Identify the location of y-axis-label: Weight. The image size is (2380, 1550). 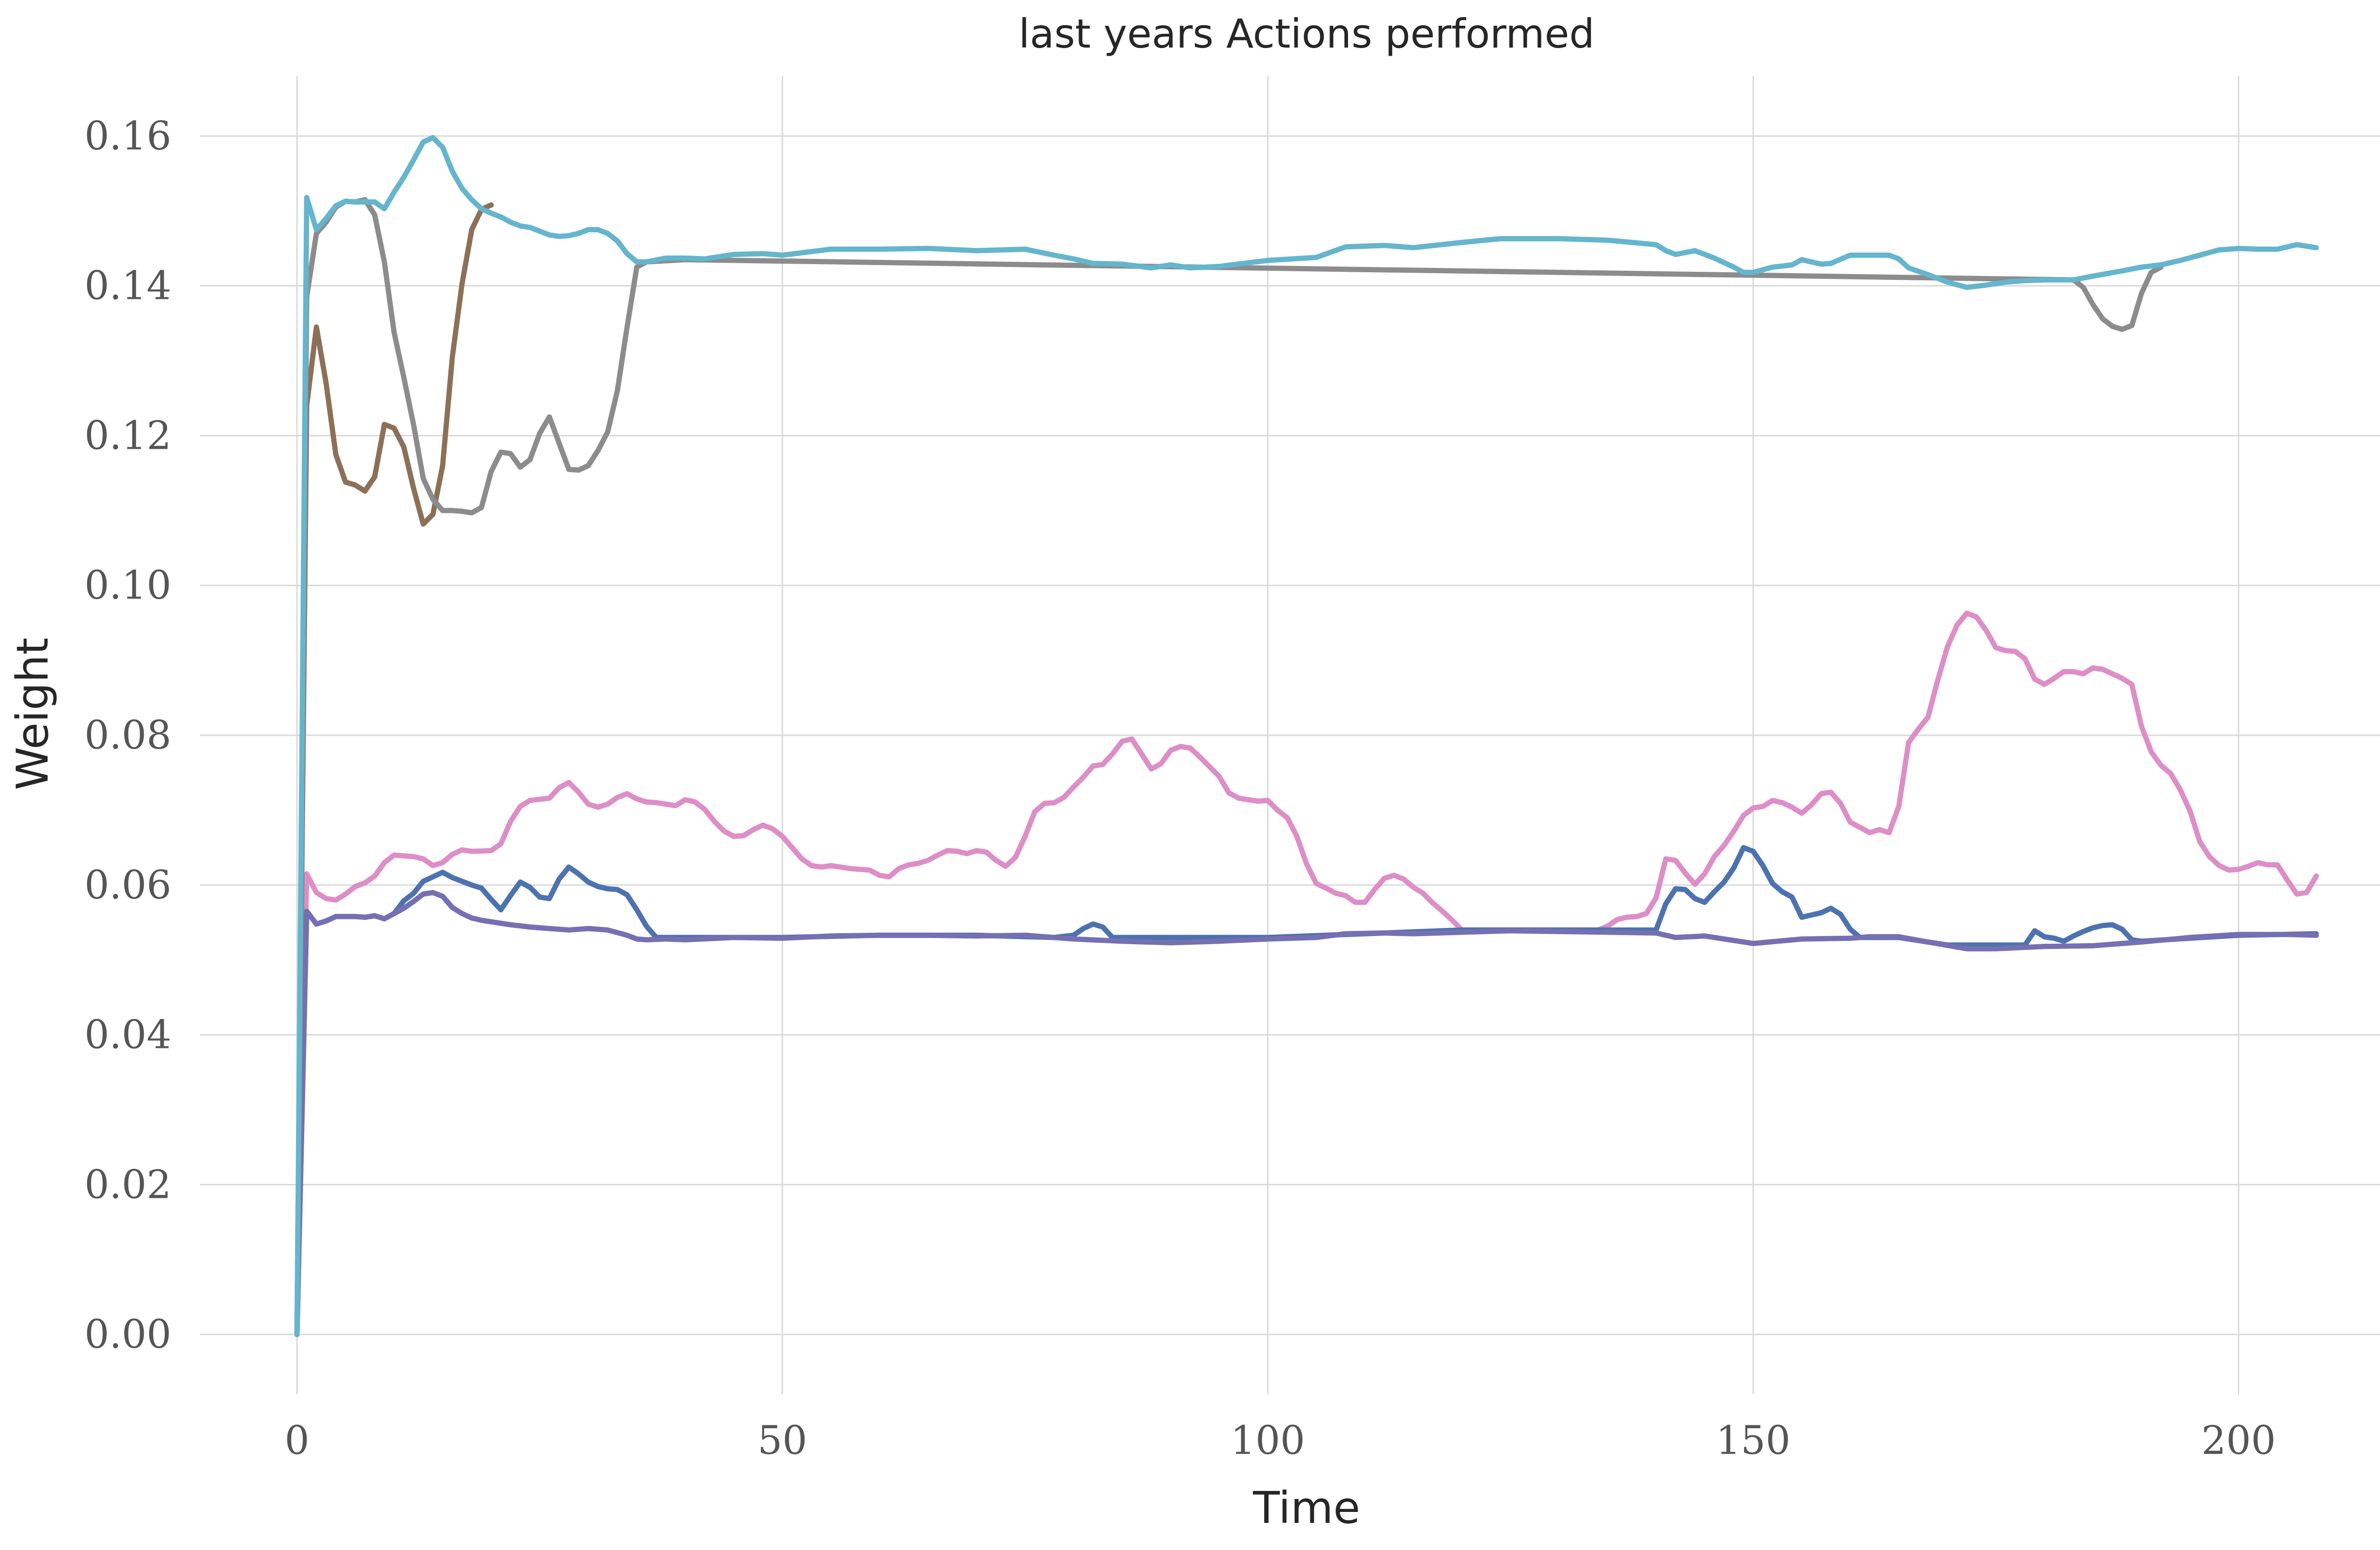
(32, 714).